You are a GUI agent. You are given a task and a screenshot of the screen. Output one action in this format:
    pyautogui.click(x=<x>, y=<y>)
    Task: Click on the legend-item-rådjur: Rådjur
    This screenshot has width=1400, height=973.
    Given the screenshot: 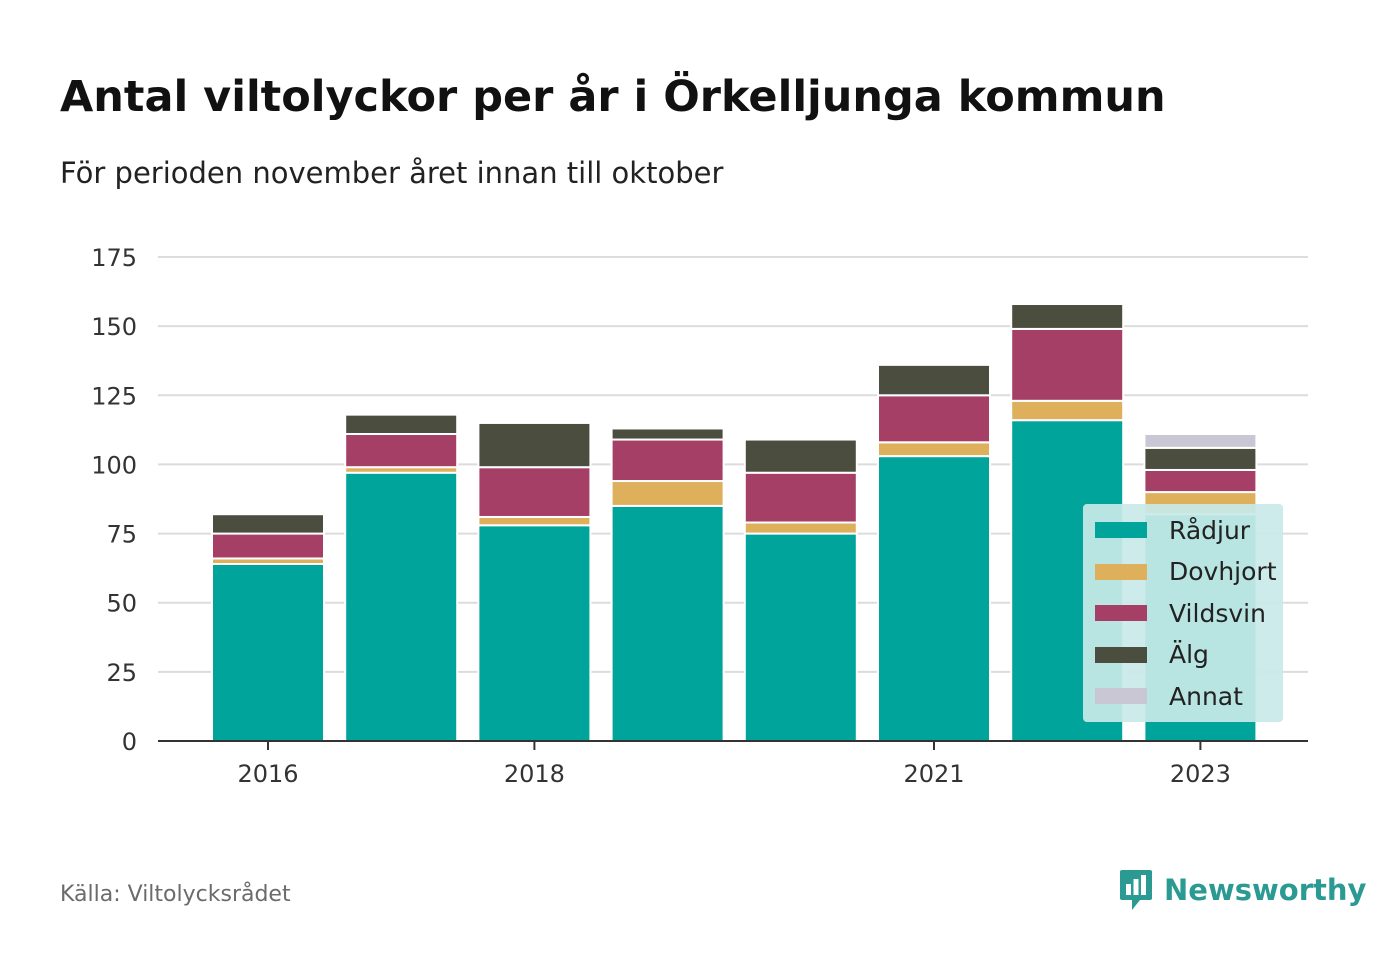 What is the action you would take?
    pyautogui.click(x=1172, y=530)
    